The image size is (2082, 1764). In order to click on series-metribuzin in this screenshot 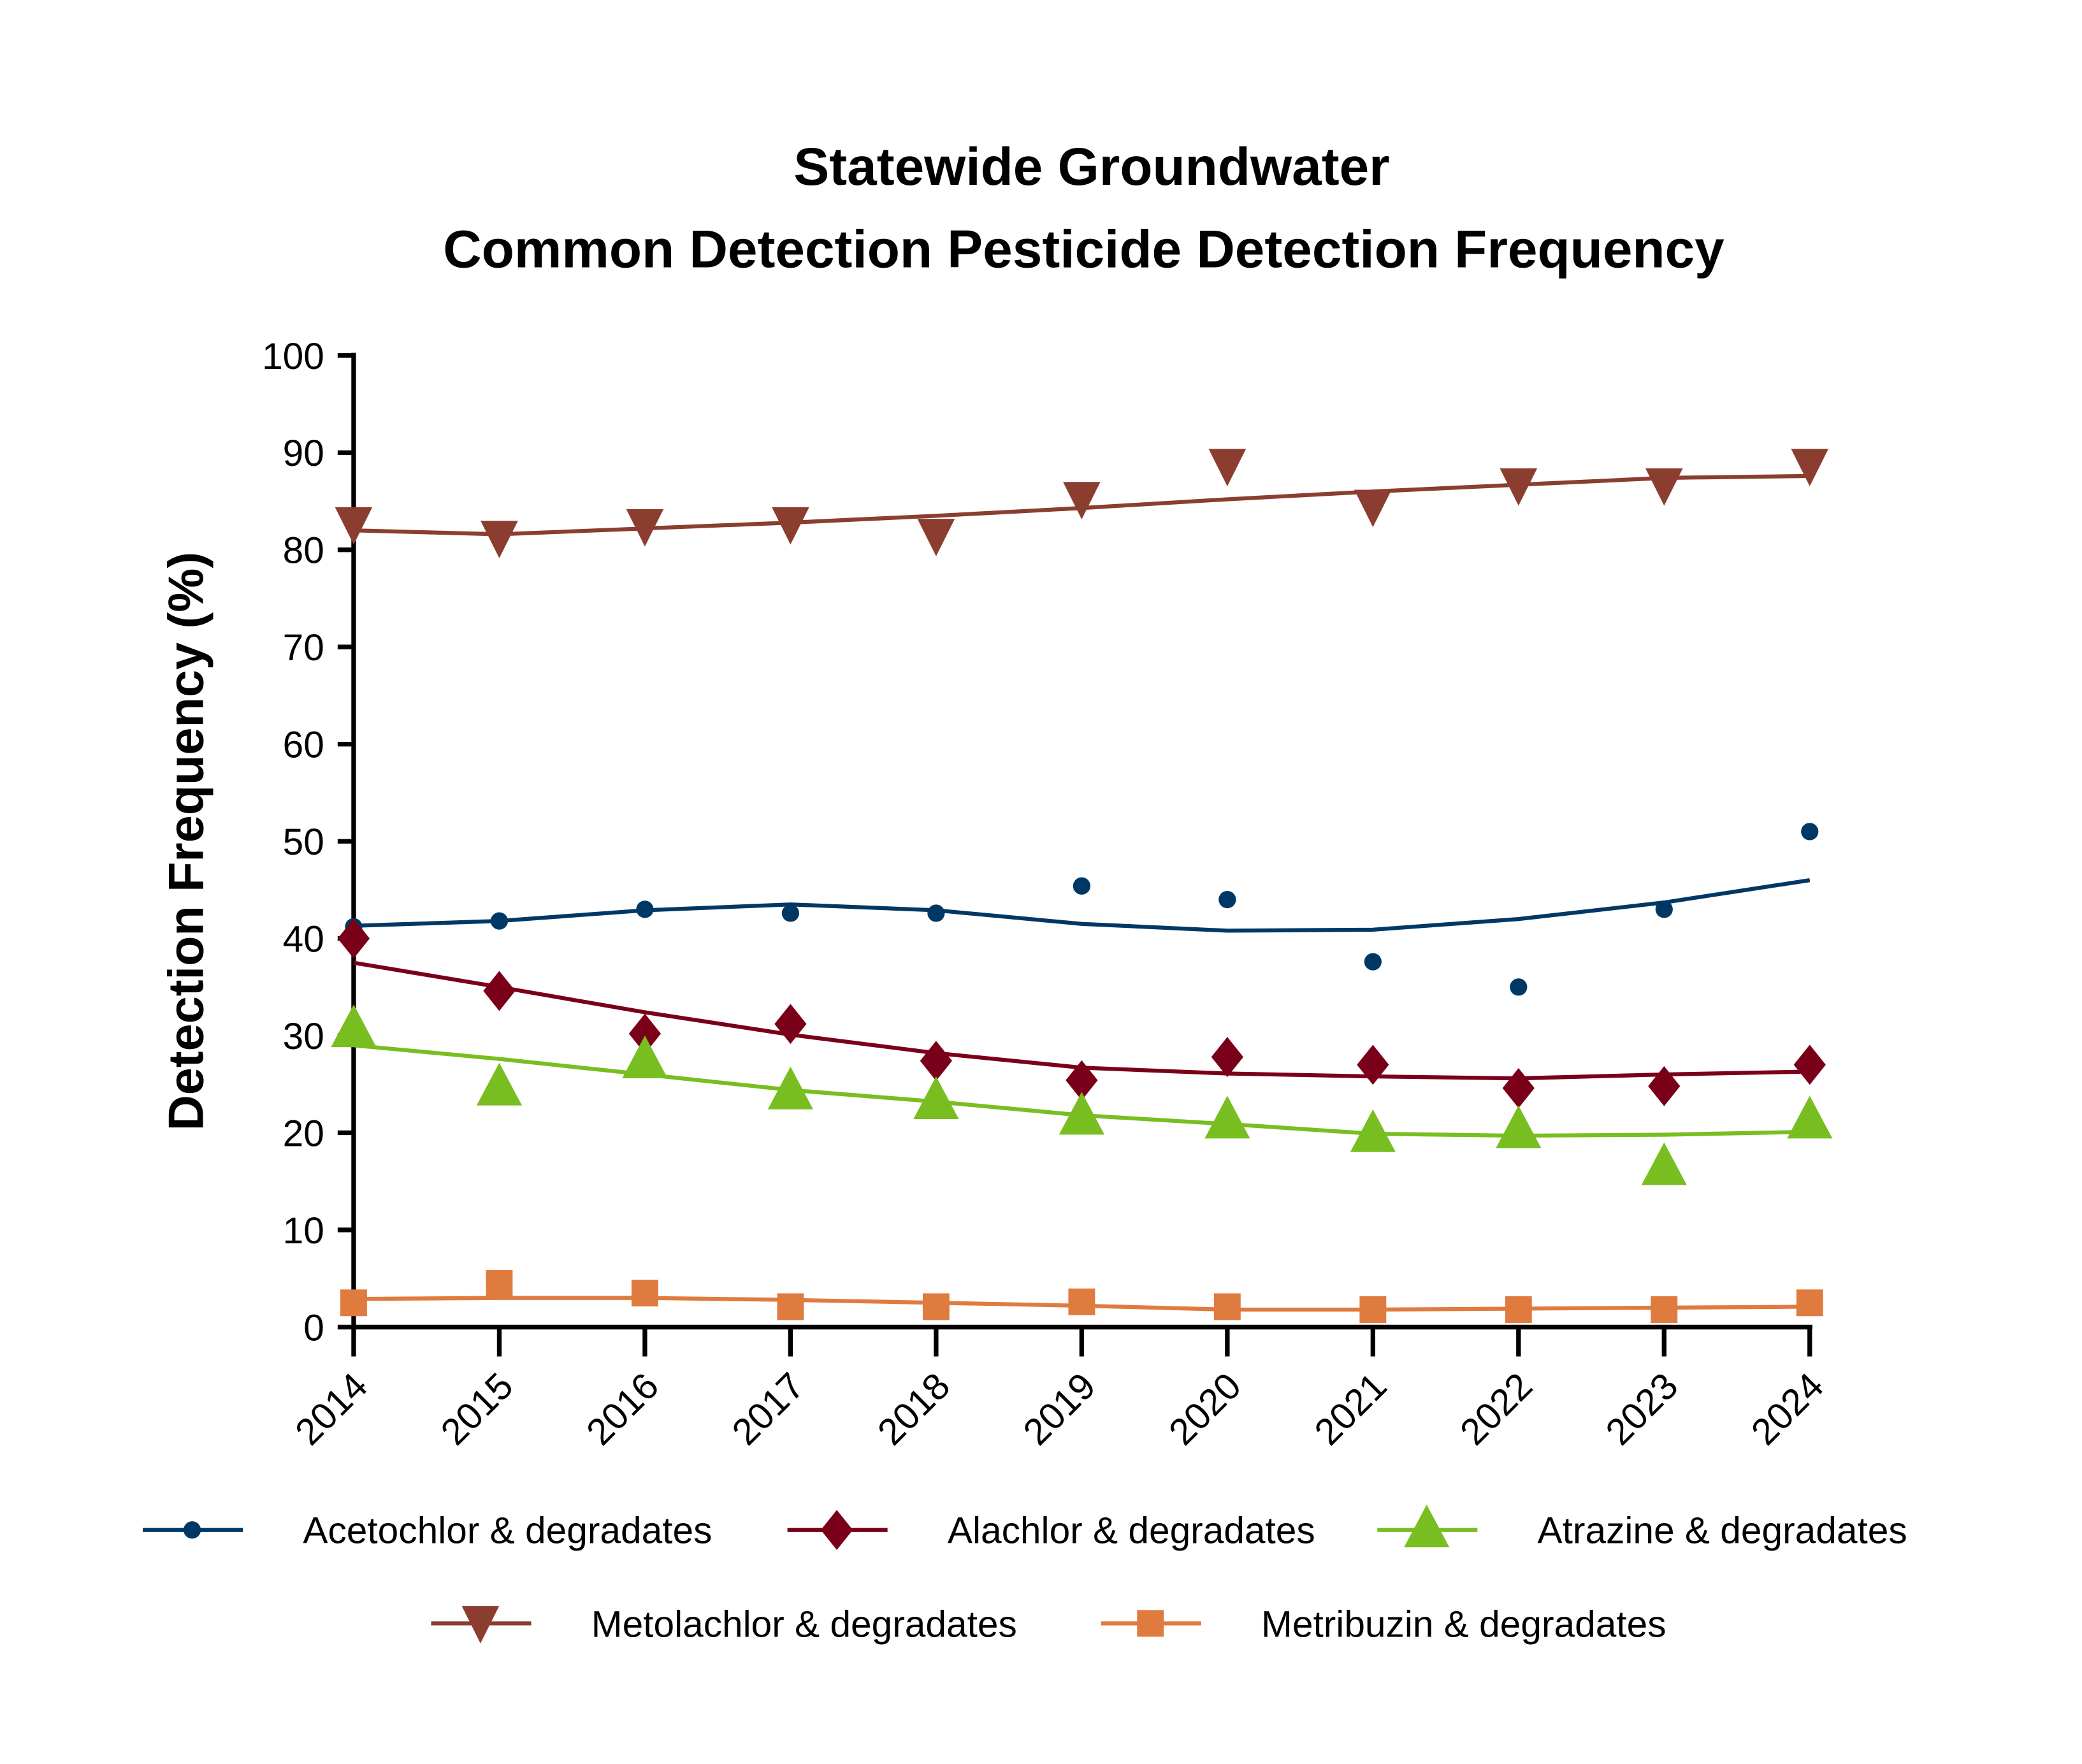, I will do `click(1082, 1296)`.